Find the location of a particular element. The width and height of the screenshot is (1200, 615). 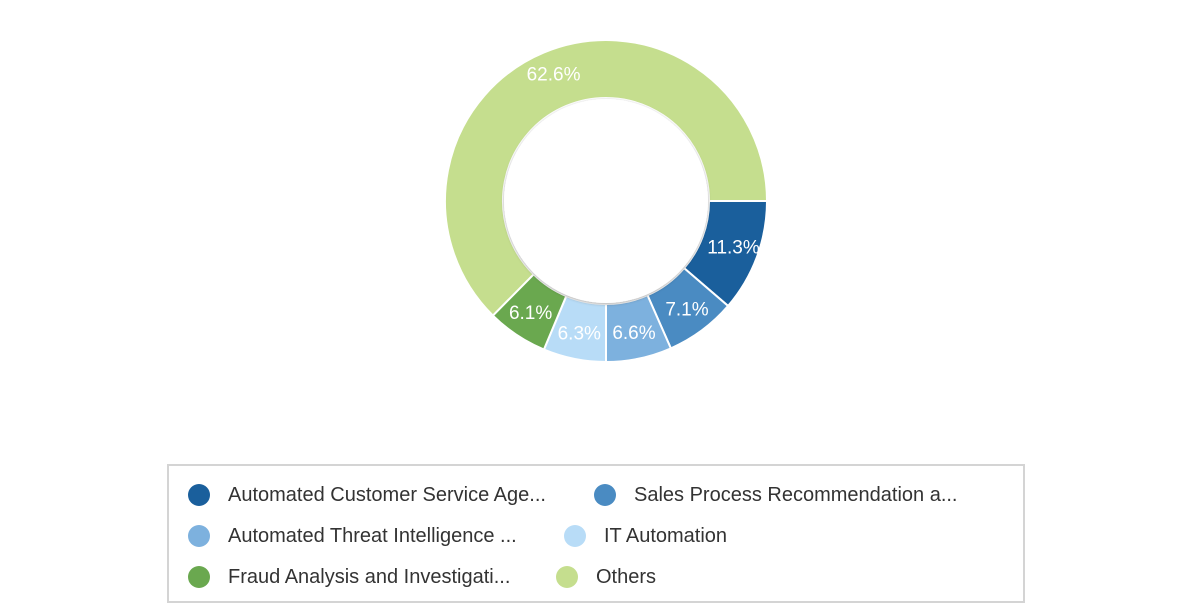

donut-chart: 11.3% 7.1% 6.6% 6.3% 6.1% 62.6% is located at coordinates (606, 201).